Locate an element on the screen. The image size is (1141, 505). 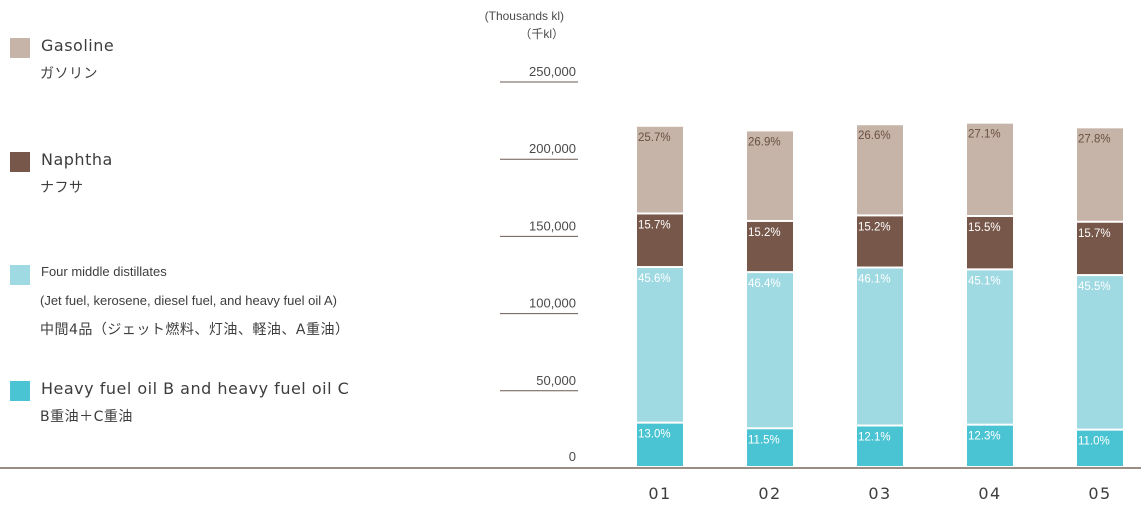
bar-value-label: 46.1% is located at coordinates (874, 280).